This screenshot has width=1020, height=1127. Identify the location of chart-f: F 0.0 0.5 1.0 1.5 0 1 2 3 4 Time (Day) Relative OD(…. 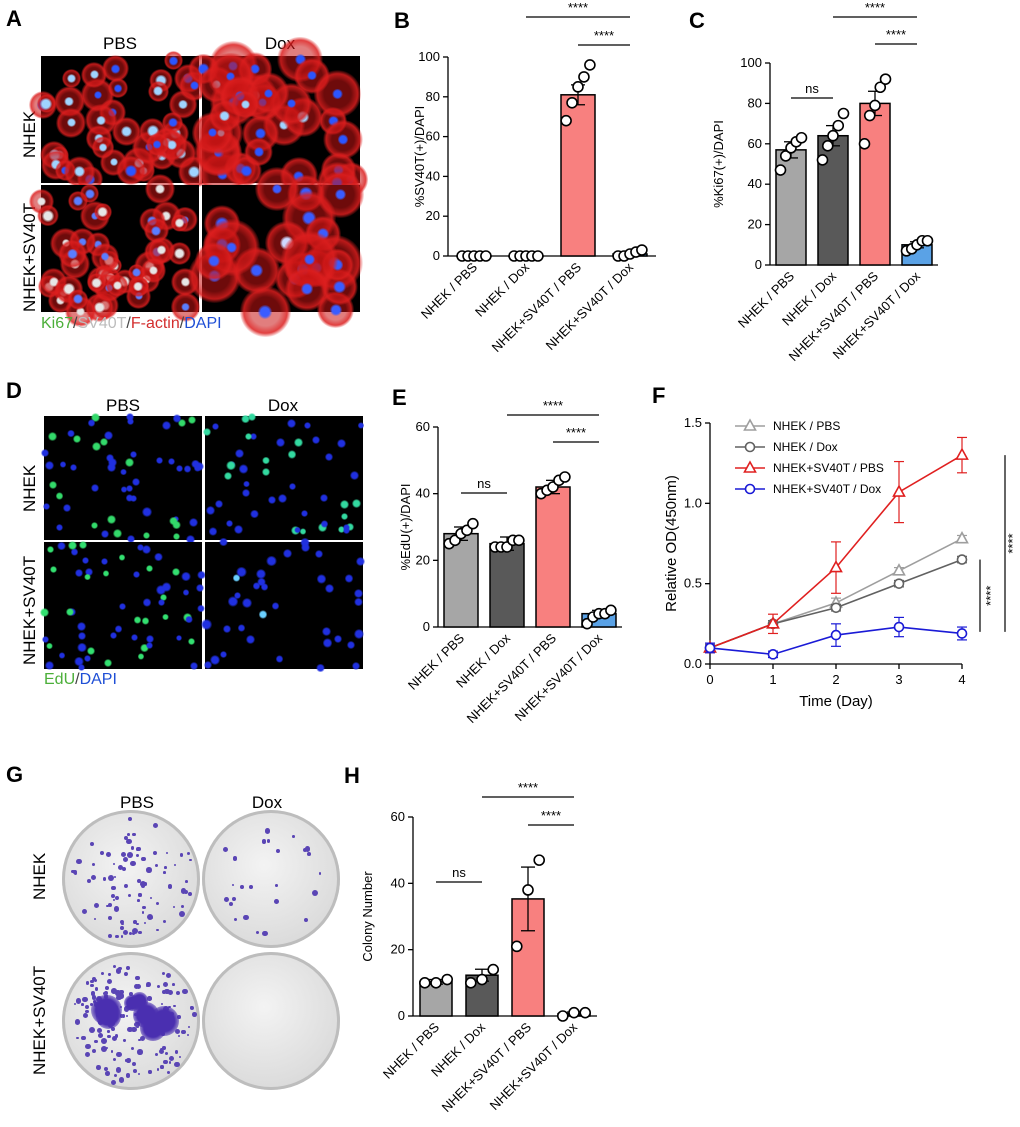
(836, 546).